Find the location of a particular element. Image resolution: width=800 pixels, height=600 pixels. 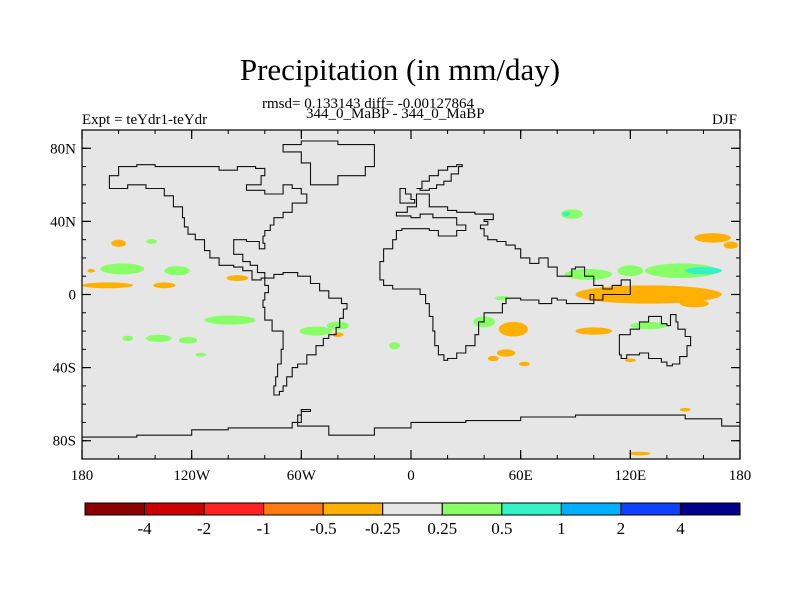

x-tick-label: 120E is located at coordinates (630, 476).